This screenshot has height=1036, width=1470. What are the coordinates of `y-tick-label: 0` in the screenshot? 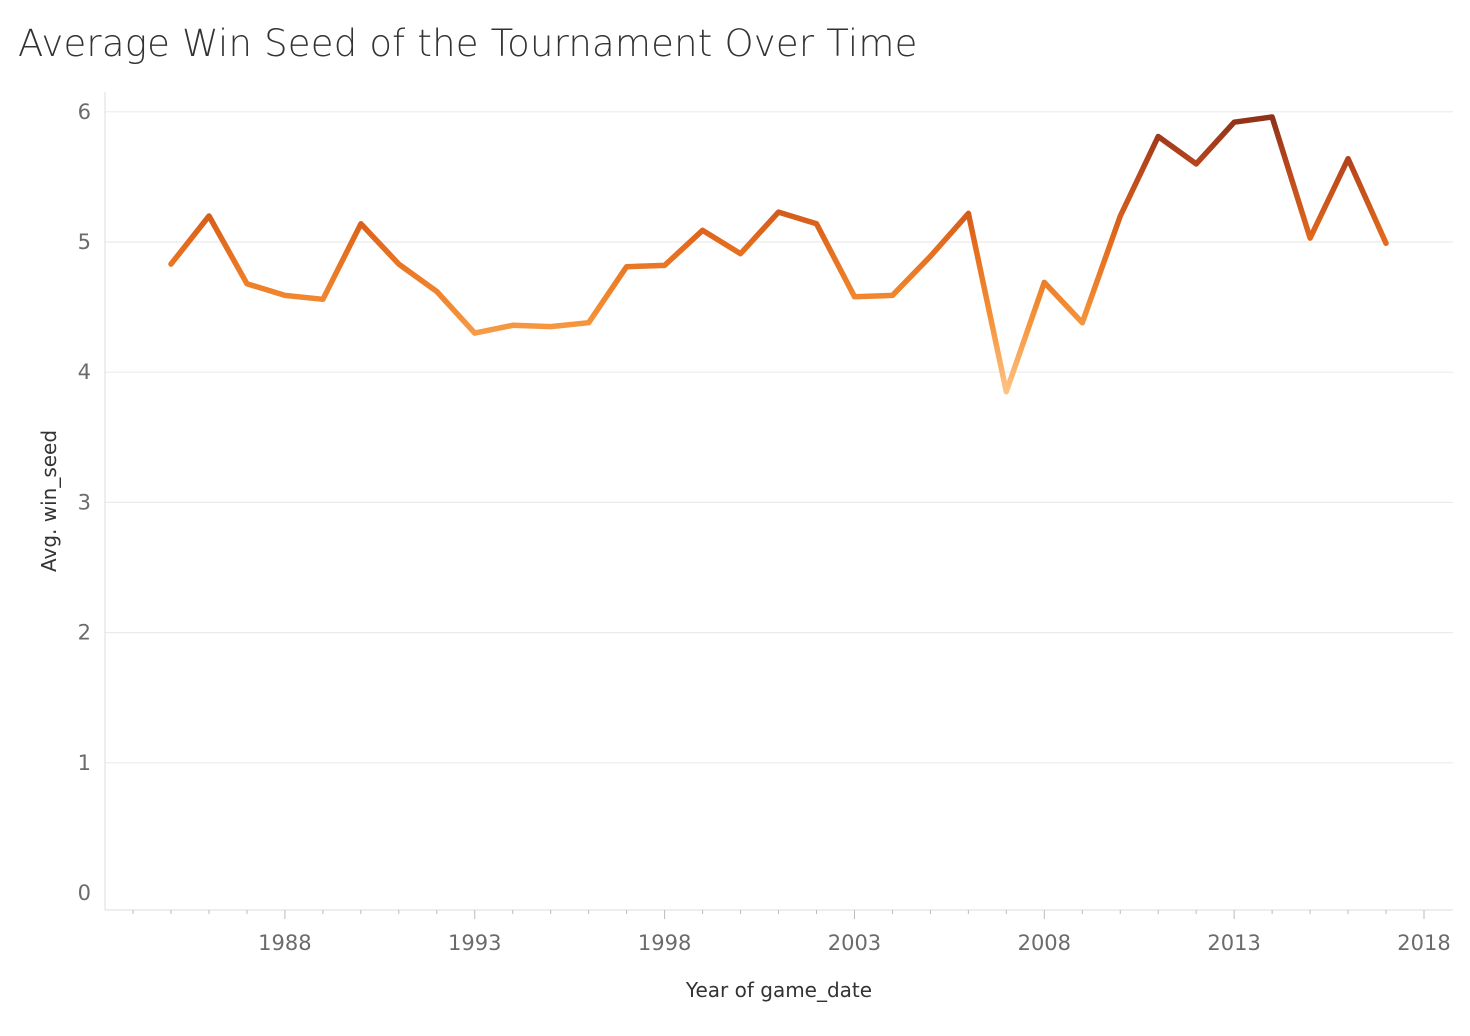 It's located at (84, 893).